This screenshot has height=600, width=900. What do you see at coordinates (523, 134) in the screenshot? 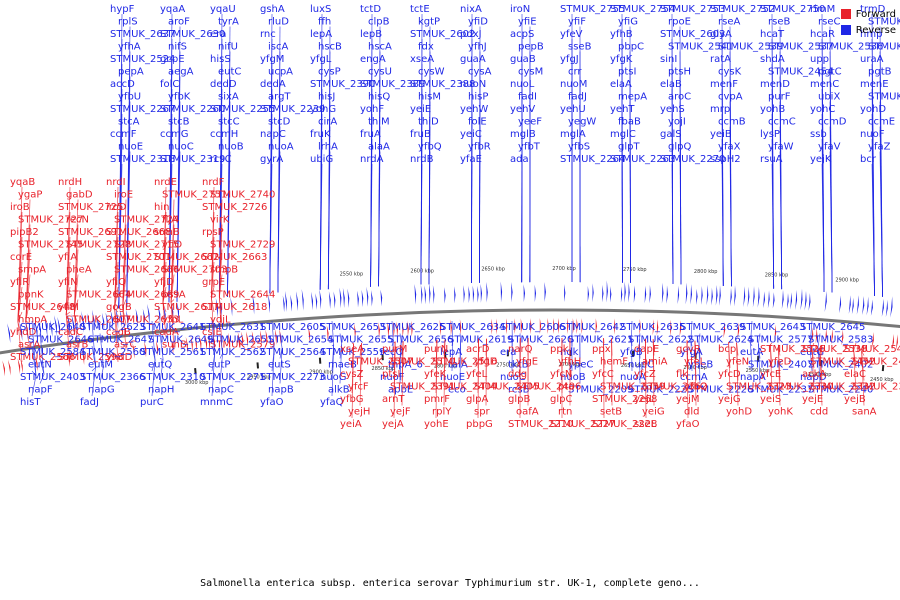
I see `reverse-gene-label: mglB` at bounding box center [523, 134].